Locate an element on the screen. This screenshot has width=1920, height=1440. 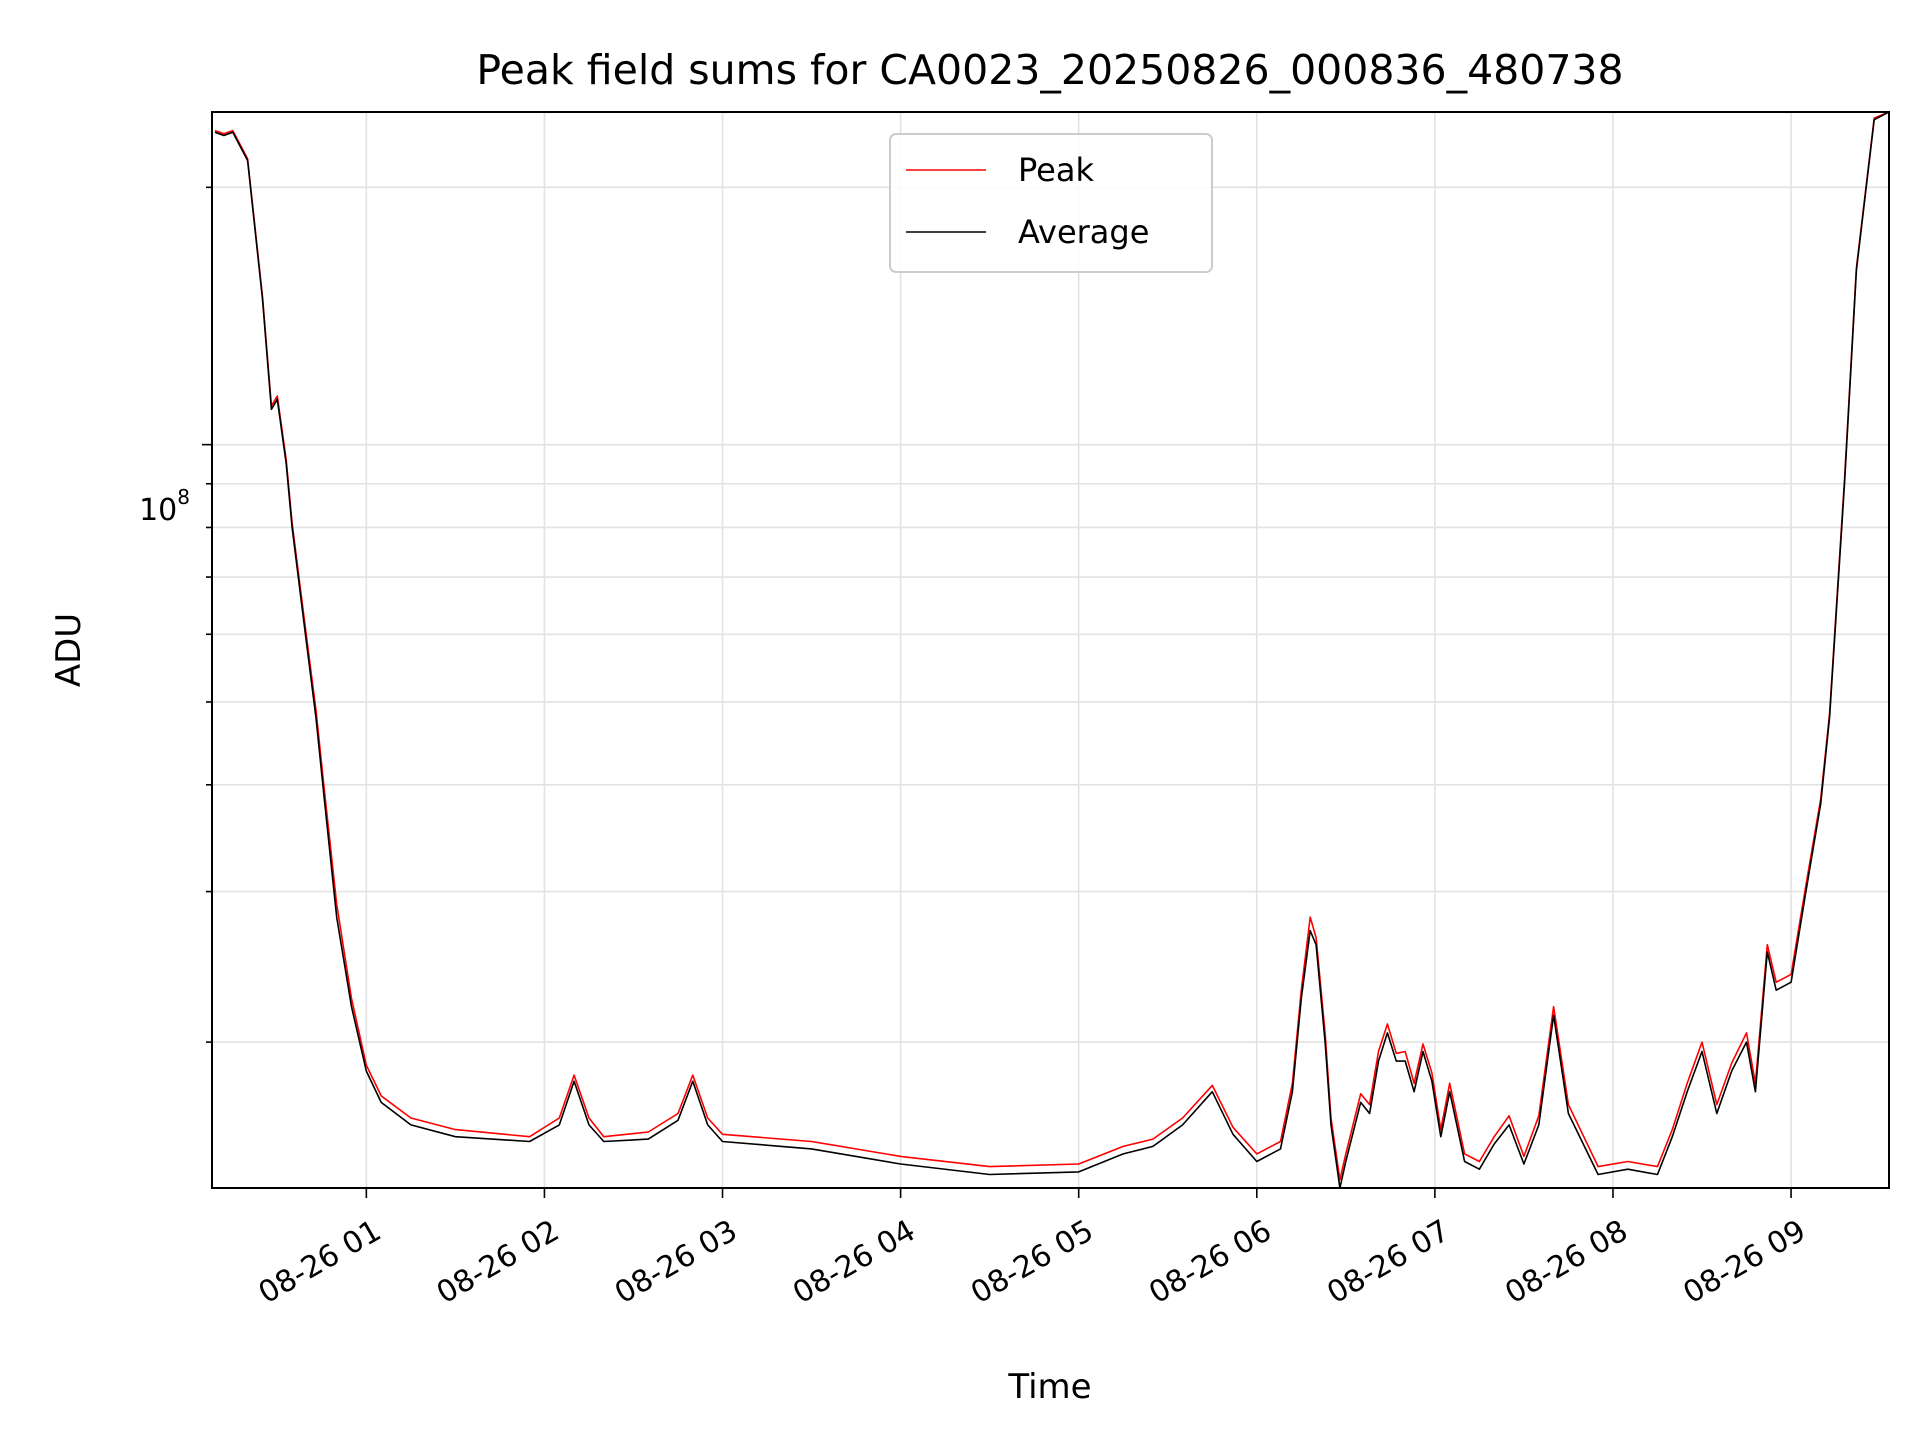
y-axis-ticks is located at coordinates (207, 614).